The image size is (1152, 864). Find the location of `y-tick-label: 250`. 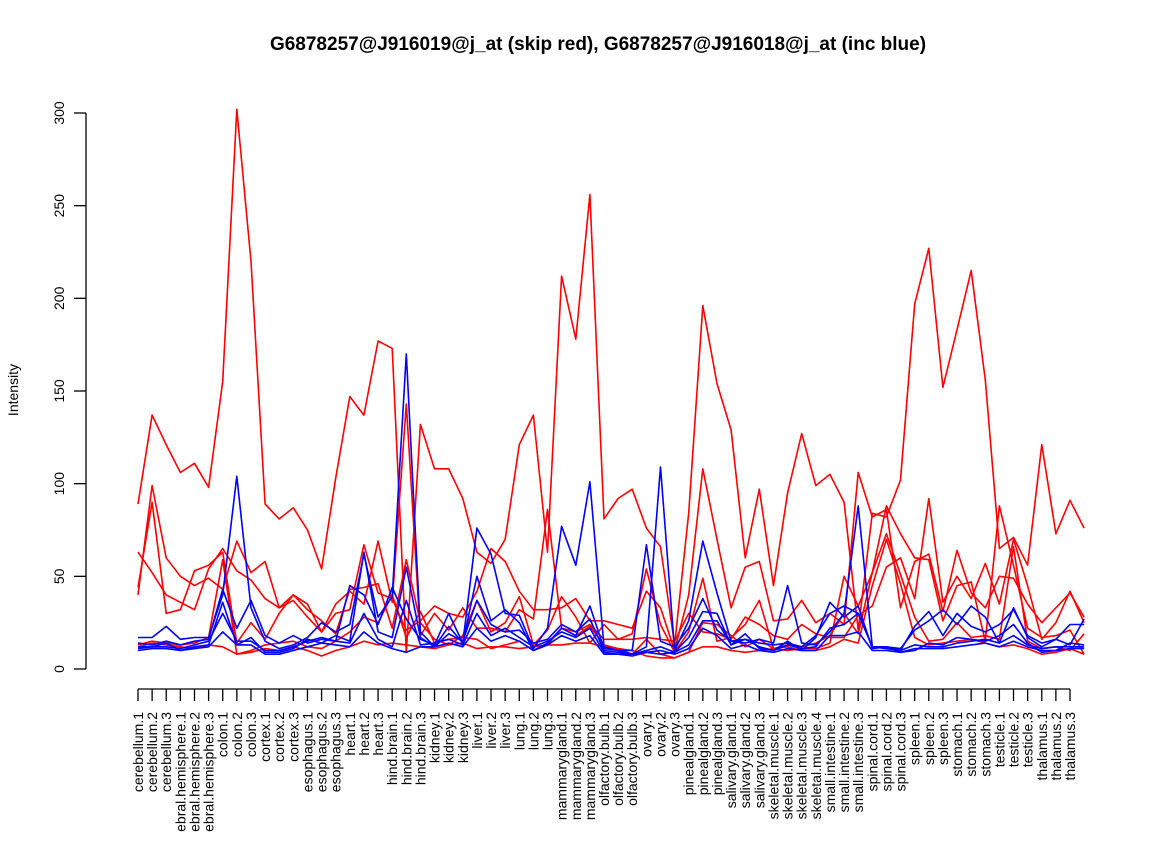

y-tick-label: 250 is located at coordinates (59, 206).